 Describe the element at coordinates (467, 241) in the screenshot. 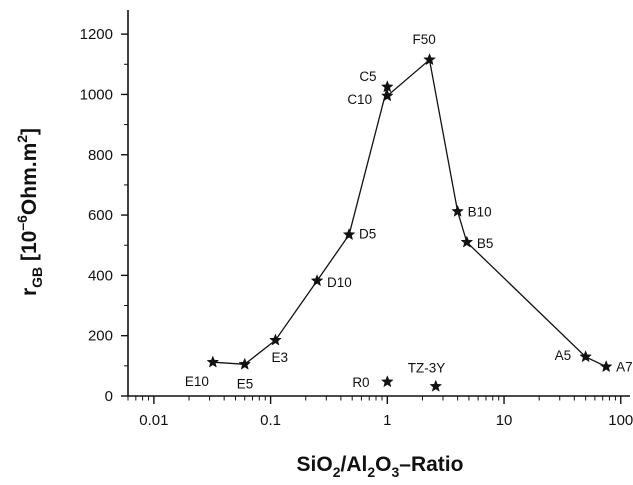

I see `data-point-b5` at that location.